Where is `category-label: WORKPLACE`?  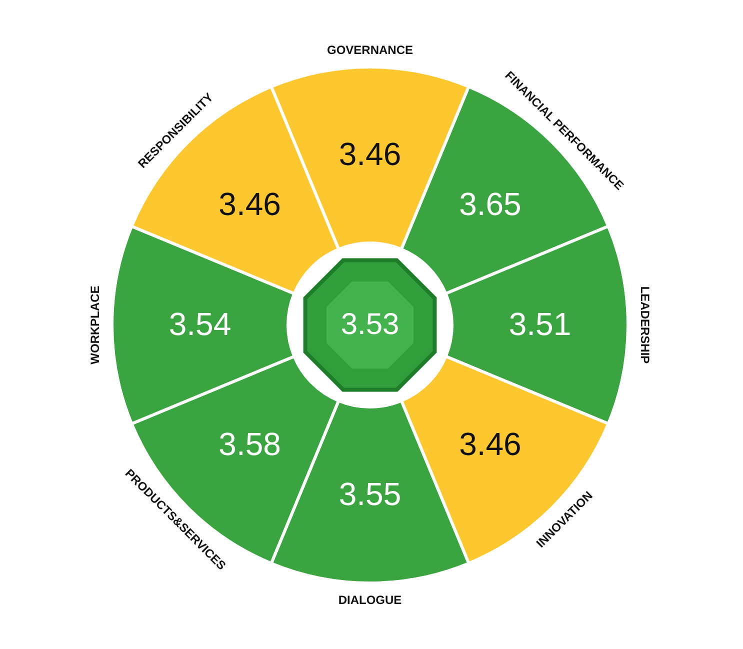
category-label: WORKPLACE is located at coordinates (95, 325).